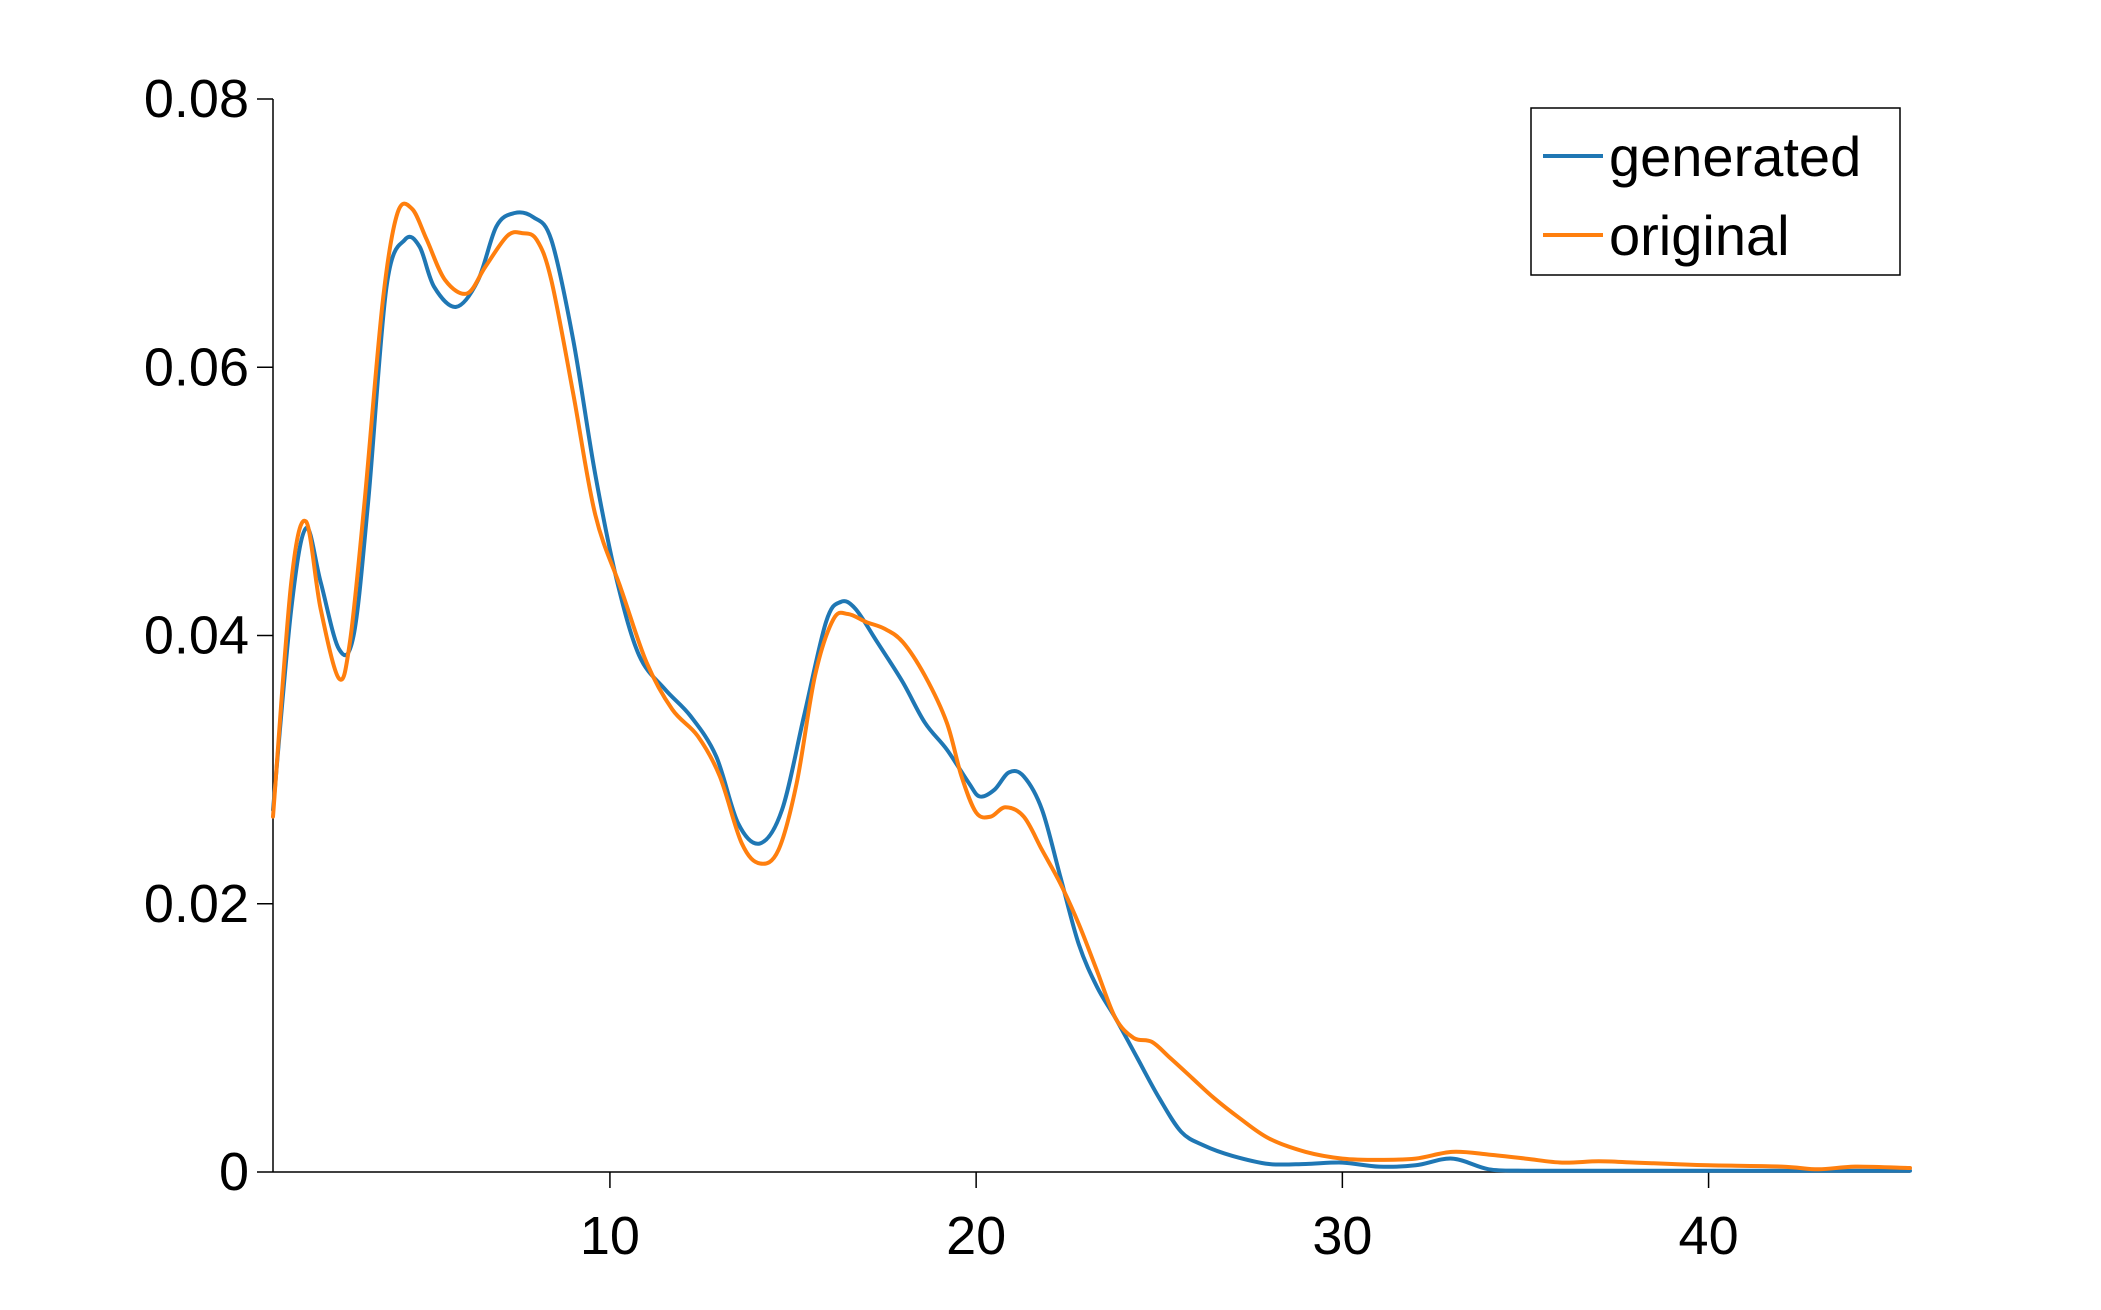 The width and height of the screenshot is (2101, 1310). Describe the element at coordinates (196, 367) in the screenshot. I see `y-tick-label: 0.06` at that location.